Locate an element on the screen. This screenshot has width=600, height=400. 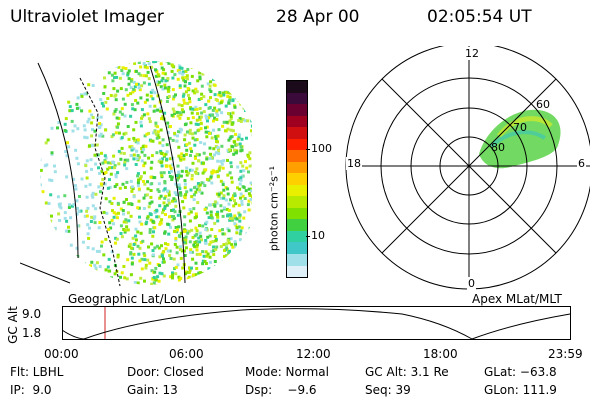
altitude-tick-high: 9.0 is located at coordinates (32, 314).